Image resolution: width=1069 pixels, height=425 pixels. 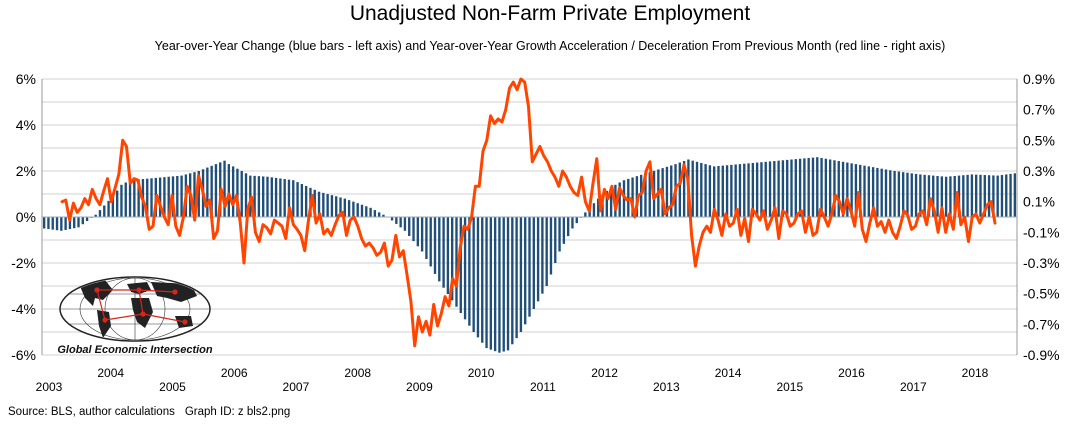 I want to click on left-tick-label: -6%, so click(x=23, y=355).